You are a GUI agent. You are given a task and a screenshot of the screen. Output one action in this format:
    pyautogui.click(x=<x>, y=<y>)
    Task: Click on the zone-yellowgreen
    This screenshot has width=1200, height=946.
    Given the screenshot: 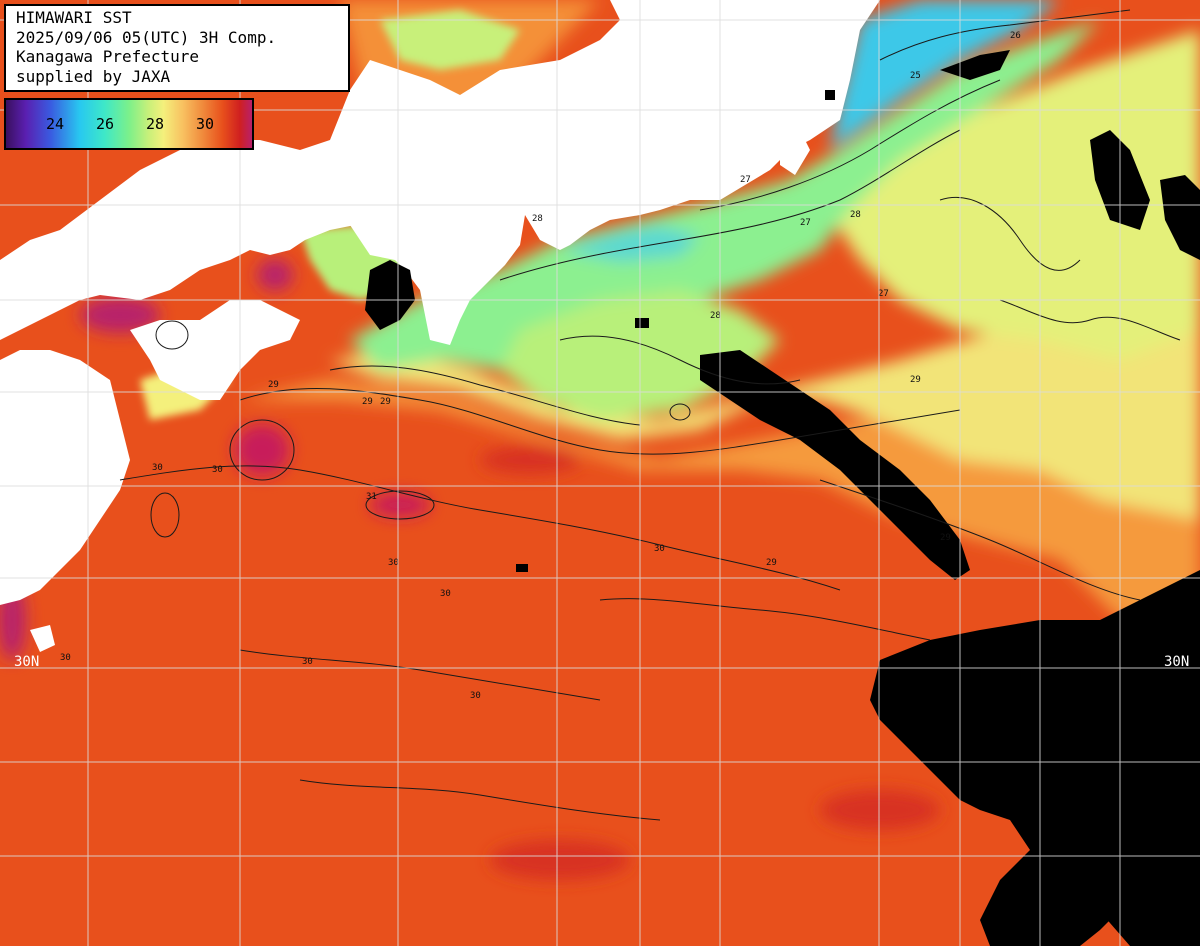 What is the action you would take?
    pyautogui.click(x=1010, y=195)
    